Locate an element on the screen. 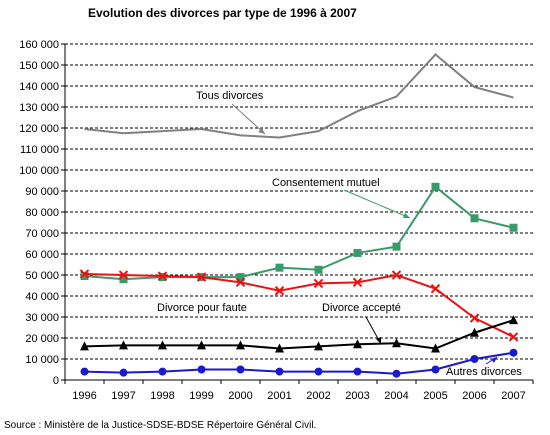  annotation-tous-divorces: Tous divorces is located at coordinates (230, 96).